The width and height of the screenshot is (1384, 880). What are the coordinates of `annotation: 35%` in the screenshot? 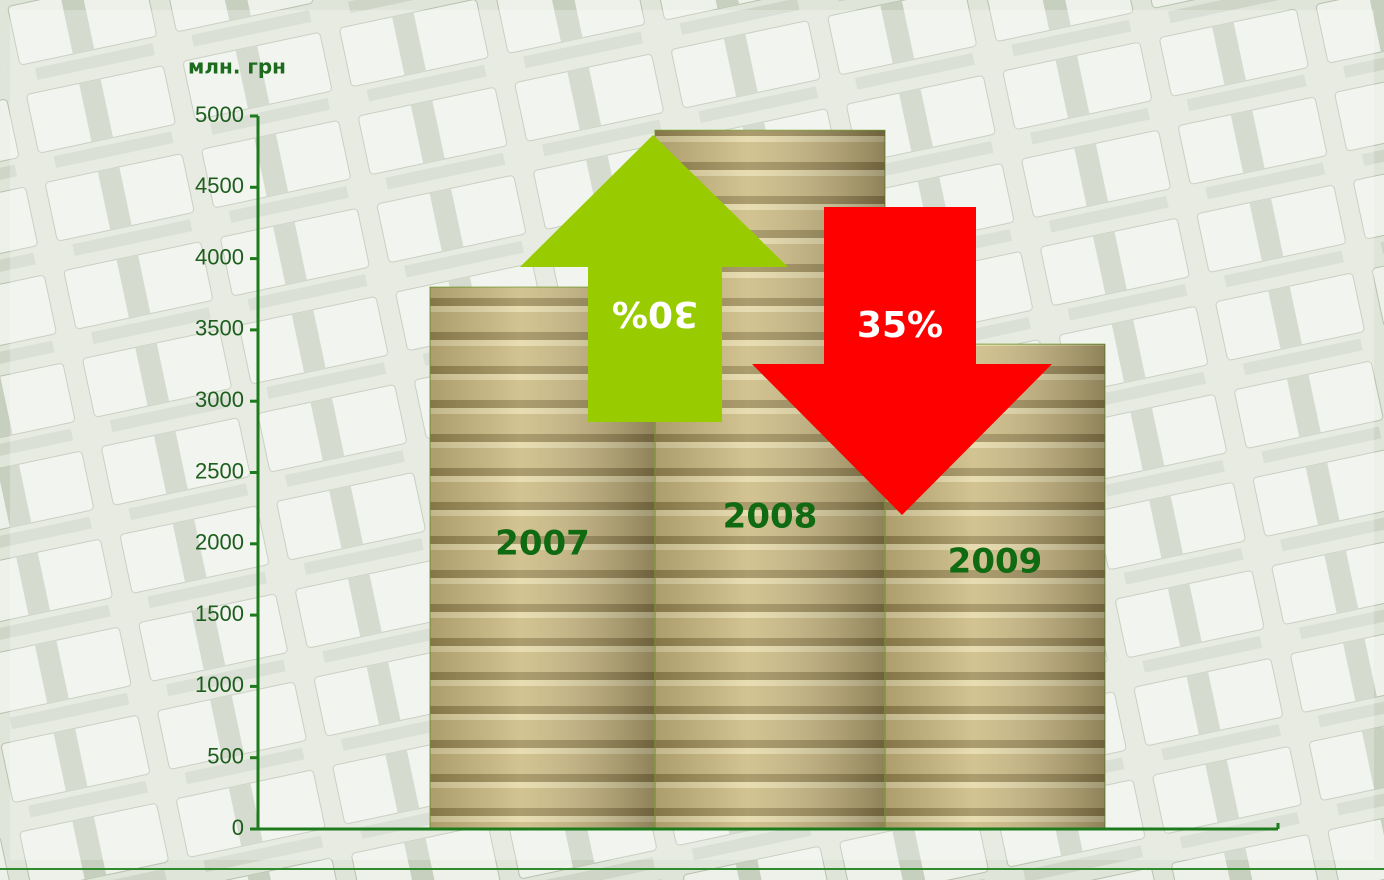 It's located at (900, 325).